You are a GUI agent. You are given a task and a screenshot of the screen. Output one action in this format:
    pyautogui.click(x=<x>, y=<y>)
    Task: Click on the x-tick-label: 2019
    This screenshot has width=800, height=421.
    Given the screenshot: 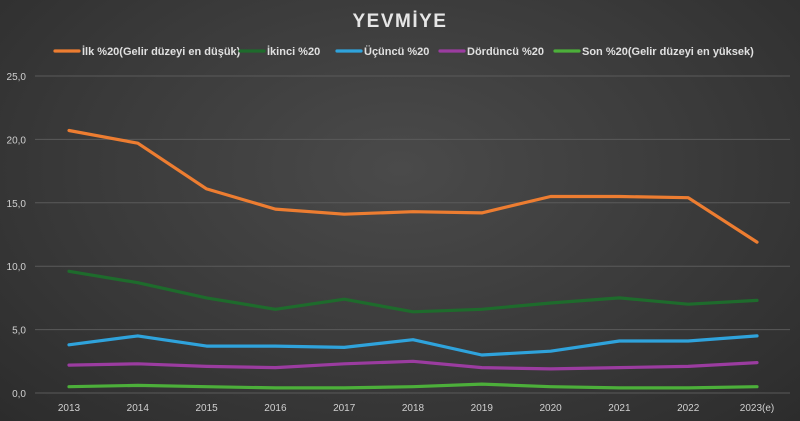 What is the action you would take?
    pyautogui.click(x=482, y=408)
    